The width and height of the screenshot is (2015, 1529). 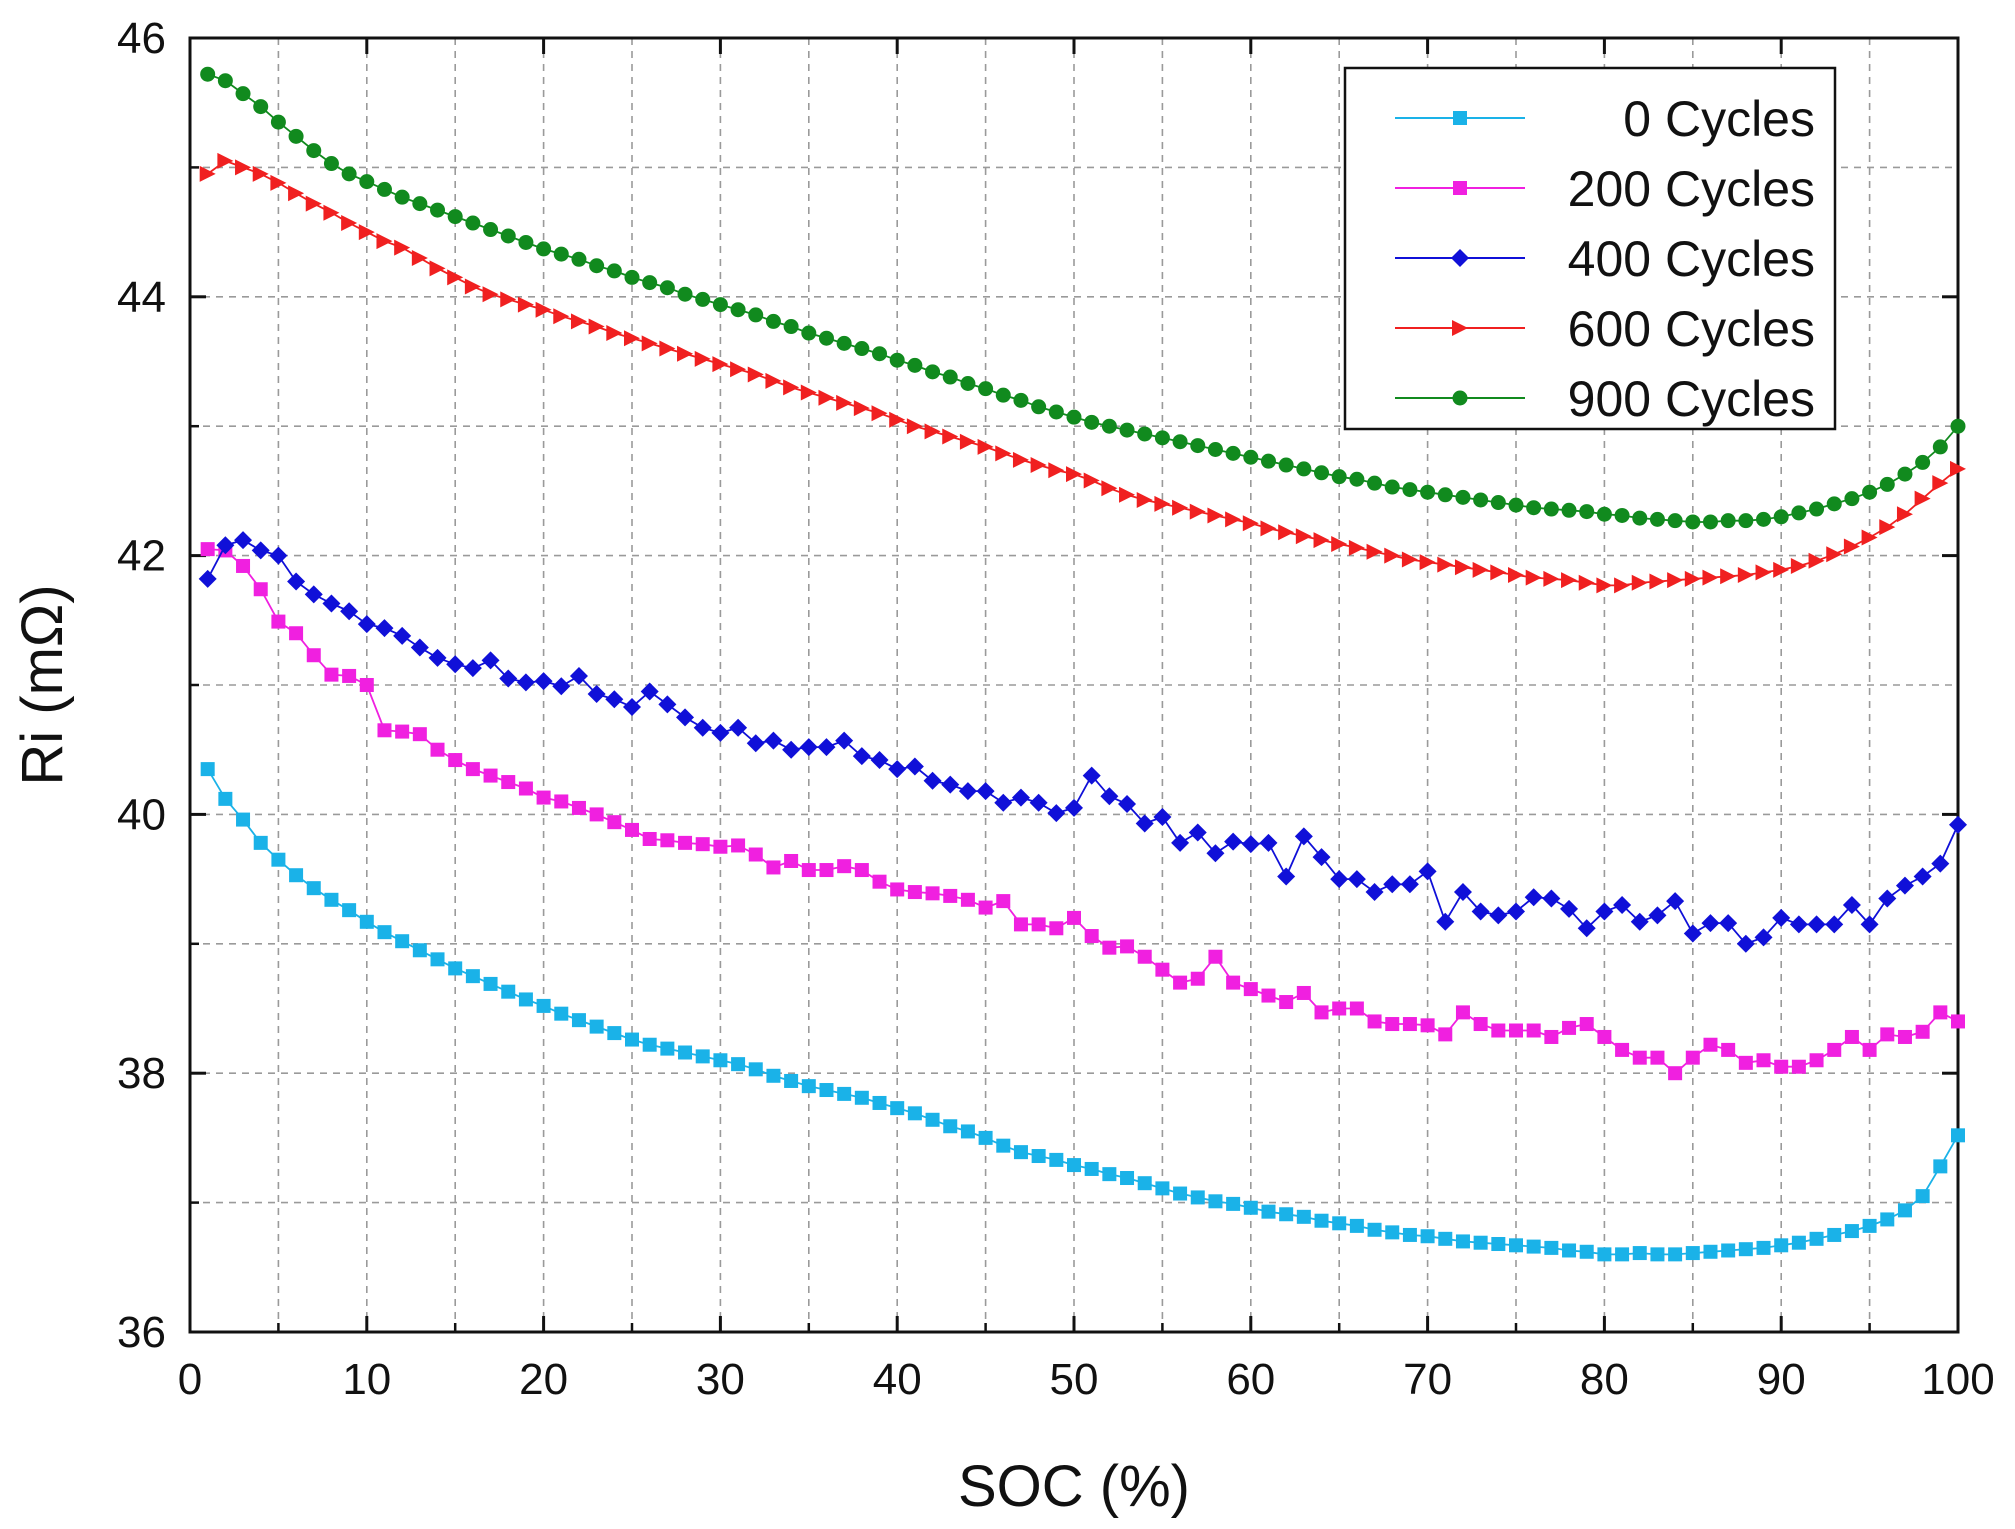 What do you see at coordinates (1605, 329) in the screenshot?
I see `legend-item-600-cycles: 600 Cycles` at bounding box center [1605, 329].